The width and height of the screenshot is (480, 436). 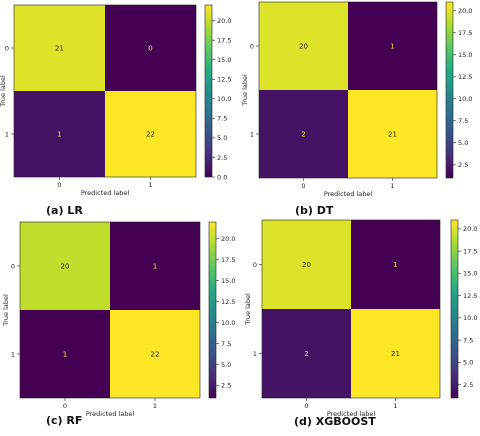 What do you see at coordinates (222, 177) in the screenshot?
I see `colorbar-tick-label: 0.0` at bounding box center [222, 177].